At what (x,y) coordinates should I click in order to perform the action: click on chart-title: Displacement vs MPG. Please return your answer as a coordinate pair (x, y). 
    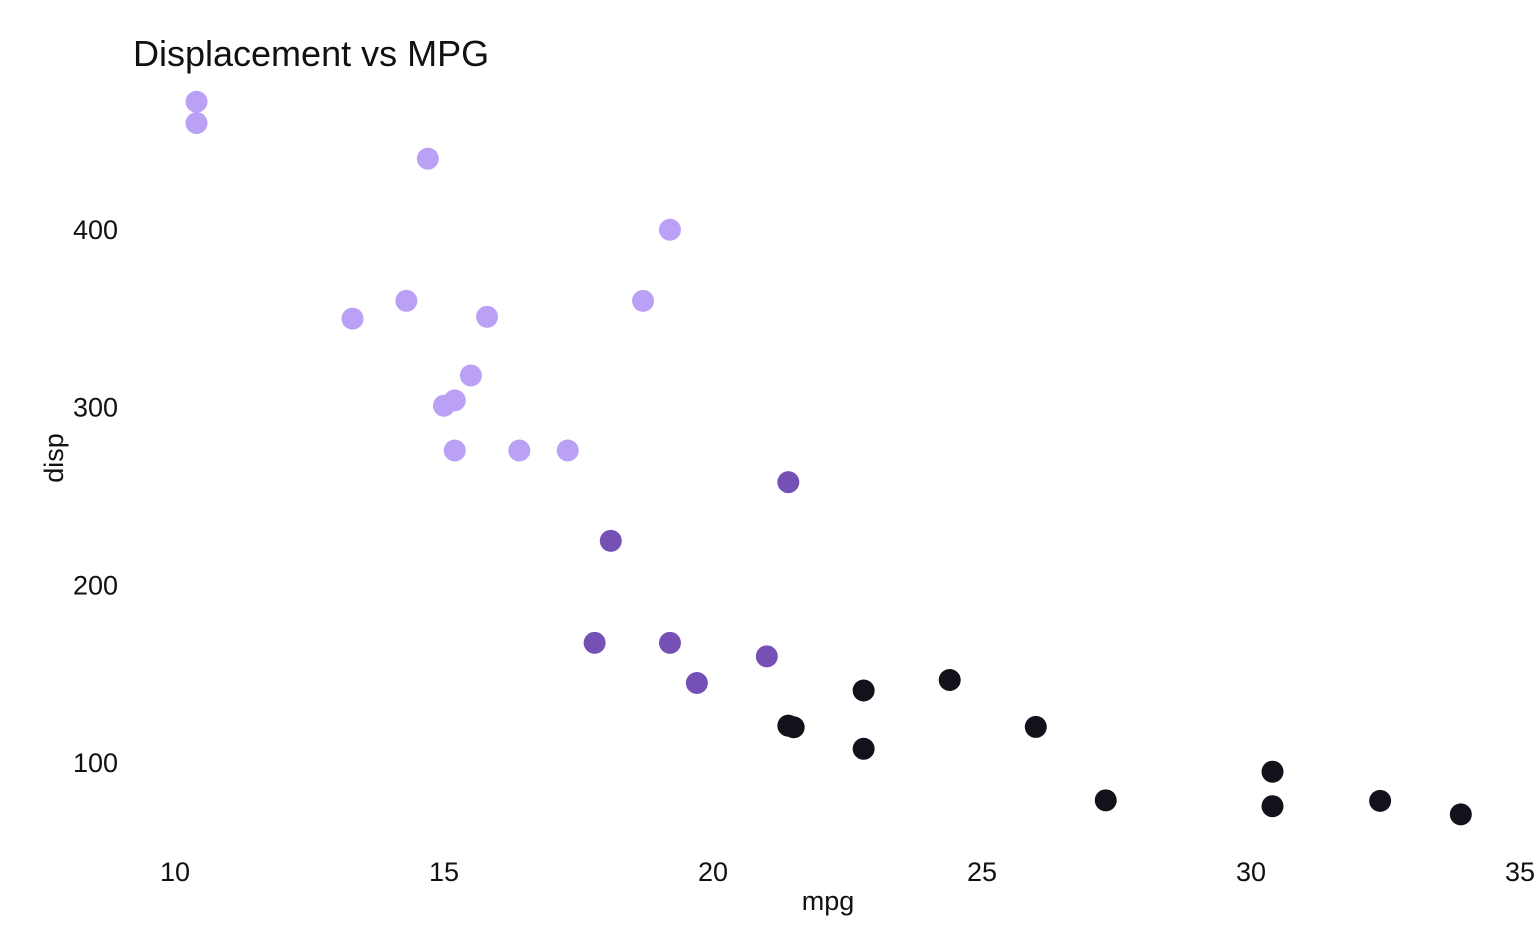
    Looking at the image, I should click on (311, 53).